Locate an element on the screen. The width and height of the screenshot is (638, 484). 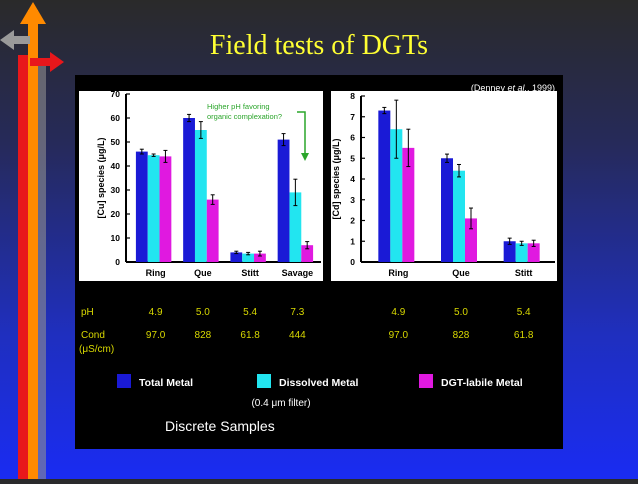
annotation-line: Higher pH favoring is located at coordinates (238, 106).